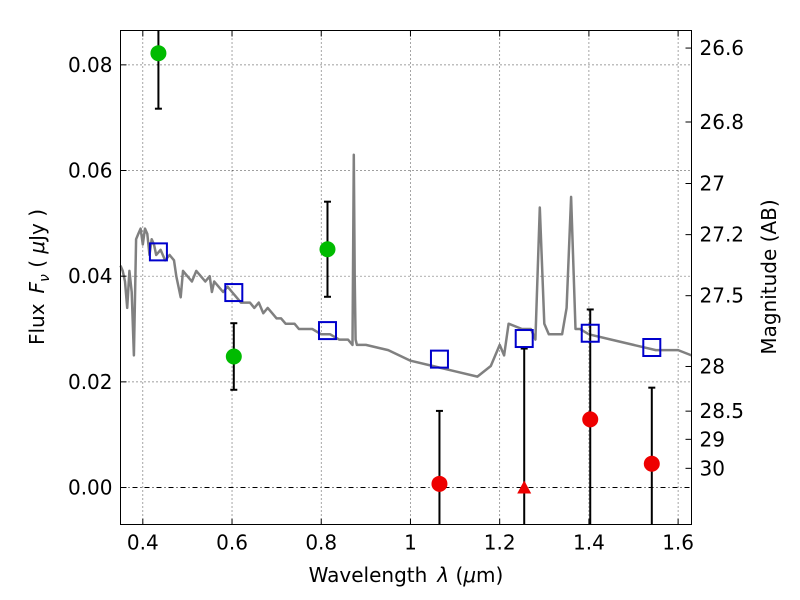 This screenshot has height=600, width=800. I want to click on x-tick-label: 1.2, so click(500, 543).